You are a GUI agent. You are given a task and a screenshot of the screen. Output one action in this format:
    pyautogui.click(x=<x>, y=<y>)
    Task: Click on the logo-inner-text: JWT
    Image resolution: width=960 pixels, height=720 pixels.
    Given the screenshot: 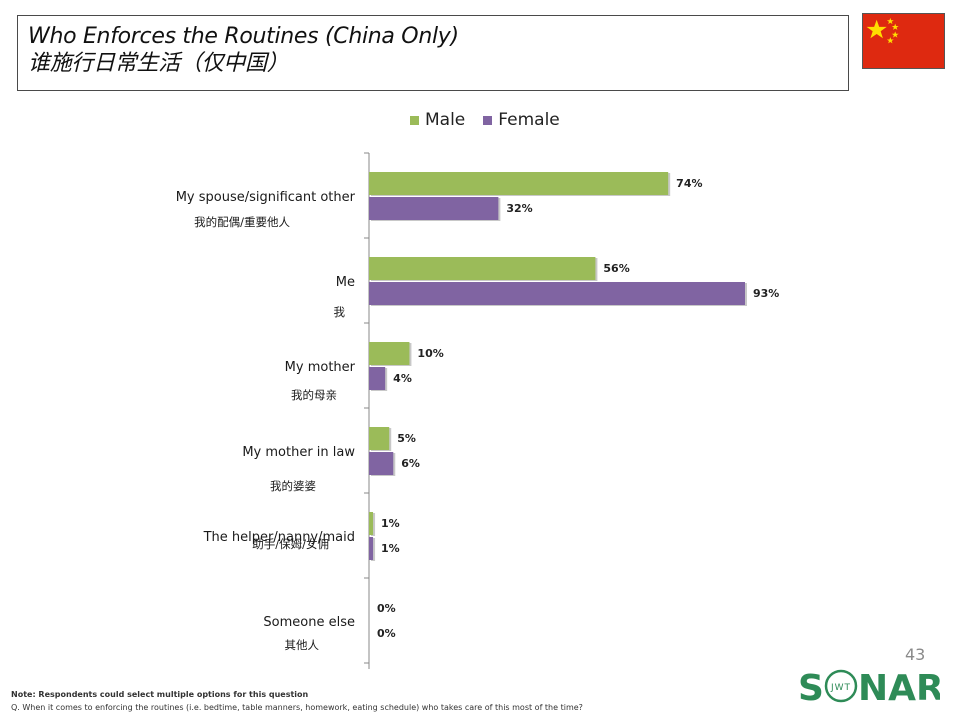 What is the action you would take?
    pyautogui.click(x=840, y=688)
    